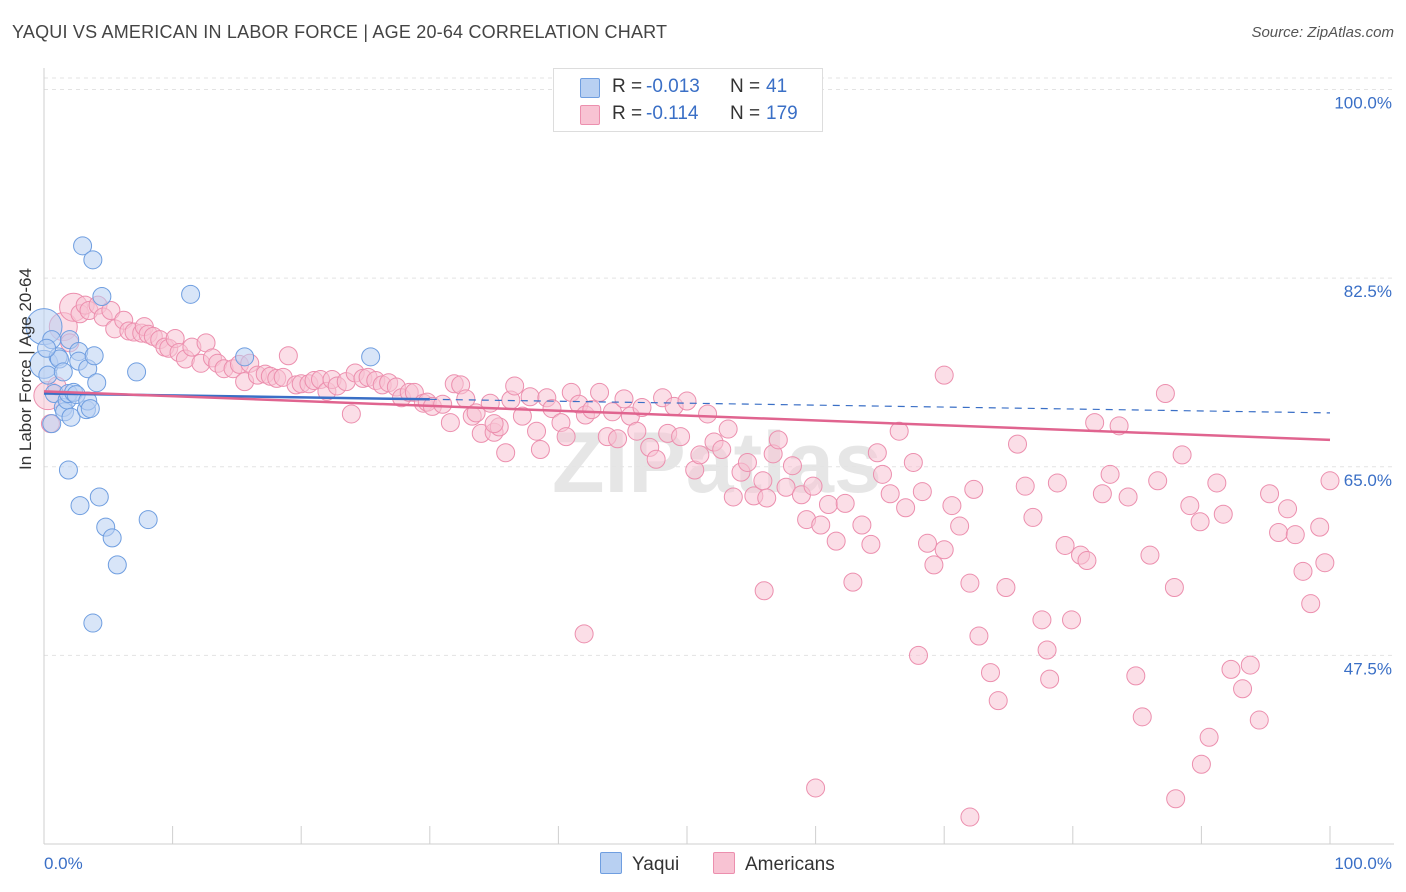 The image size is (1406, 892). Describe the element at coordinates (782, 113) in the screenshot. I see `n-value: 179` at that location.